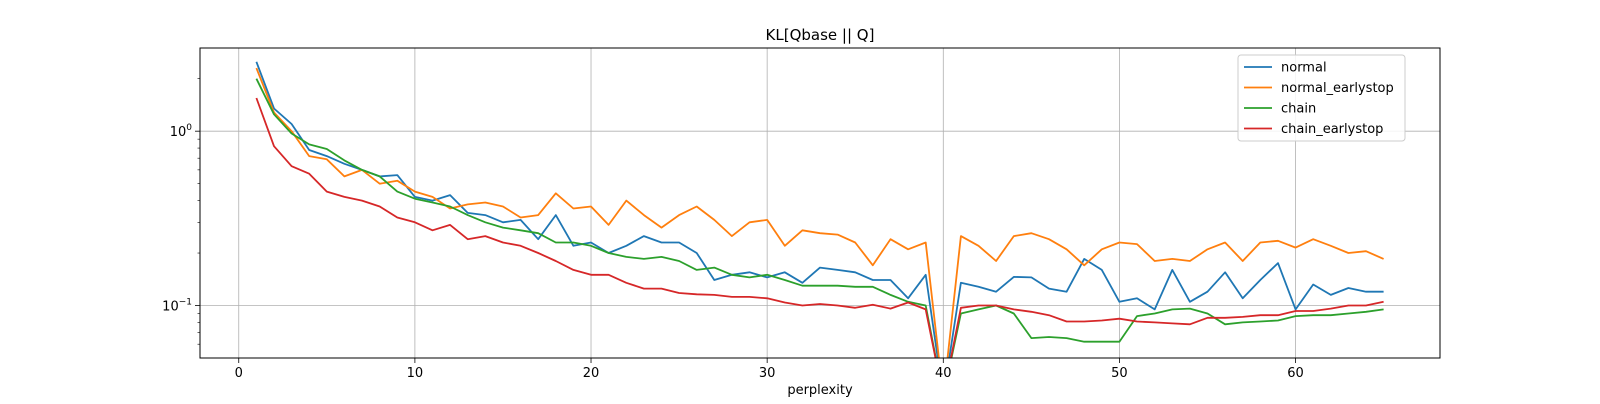 This screenshot has width=1600, height=404. I want to click on legend-label: chain, so click(1298, 109).